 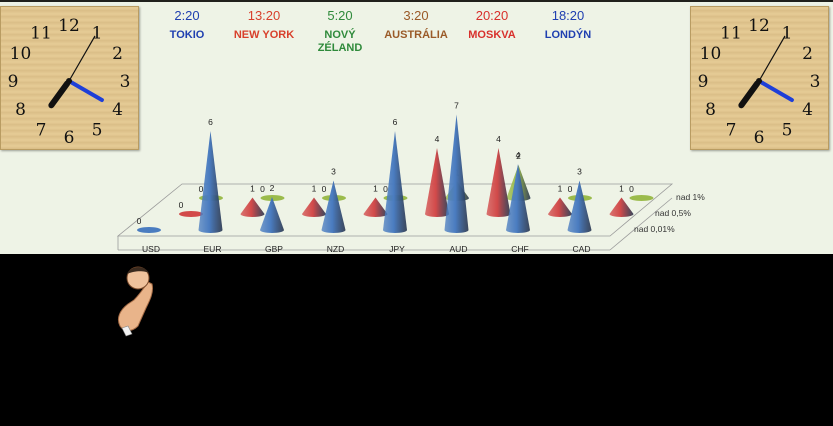 What do you see at coordinates (519, 249) in the screenshot?
I see `category-label: CHF` at bounding box center [519, 249].